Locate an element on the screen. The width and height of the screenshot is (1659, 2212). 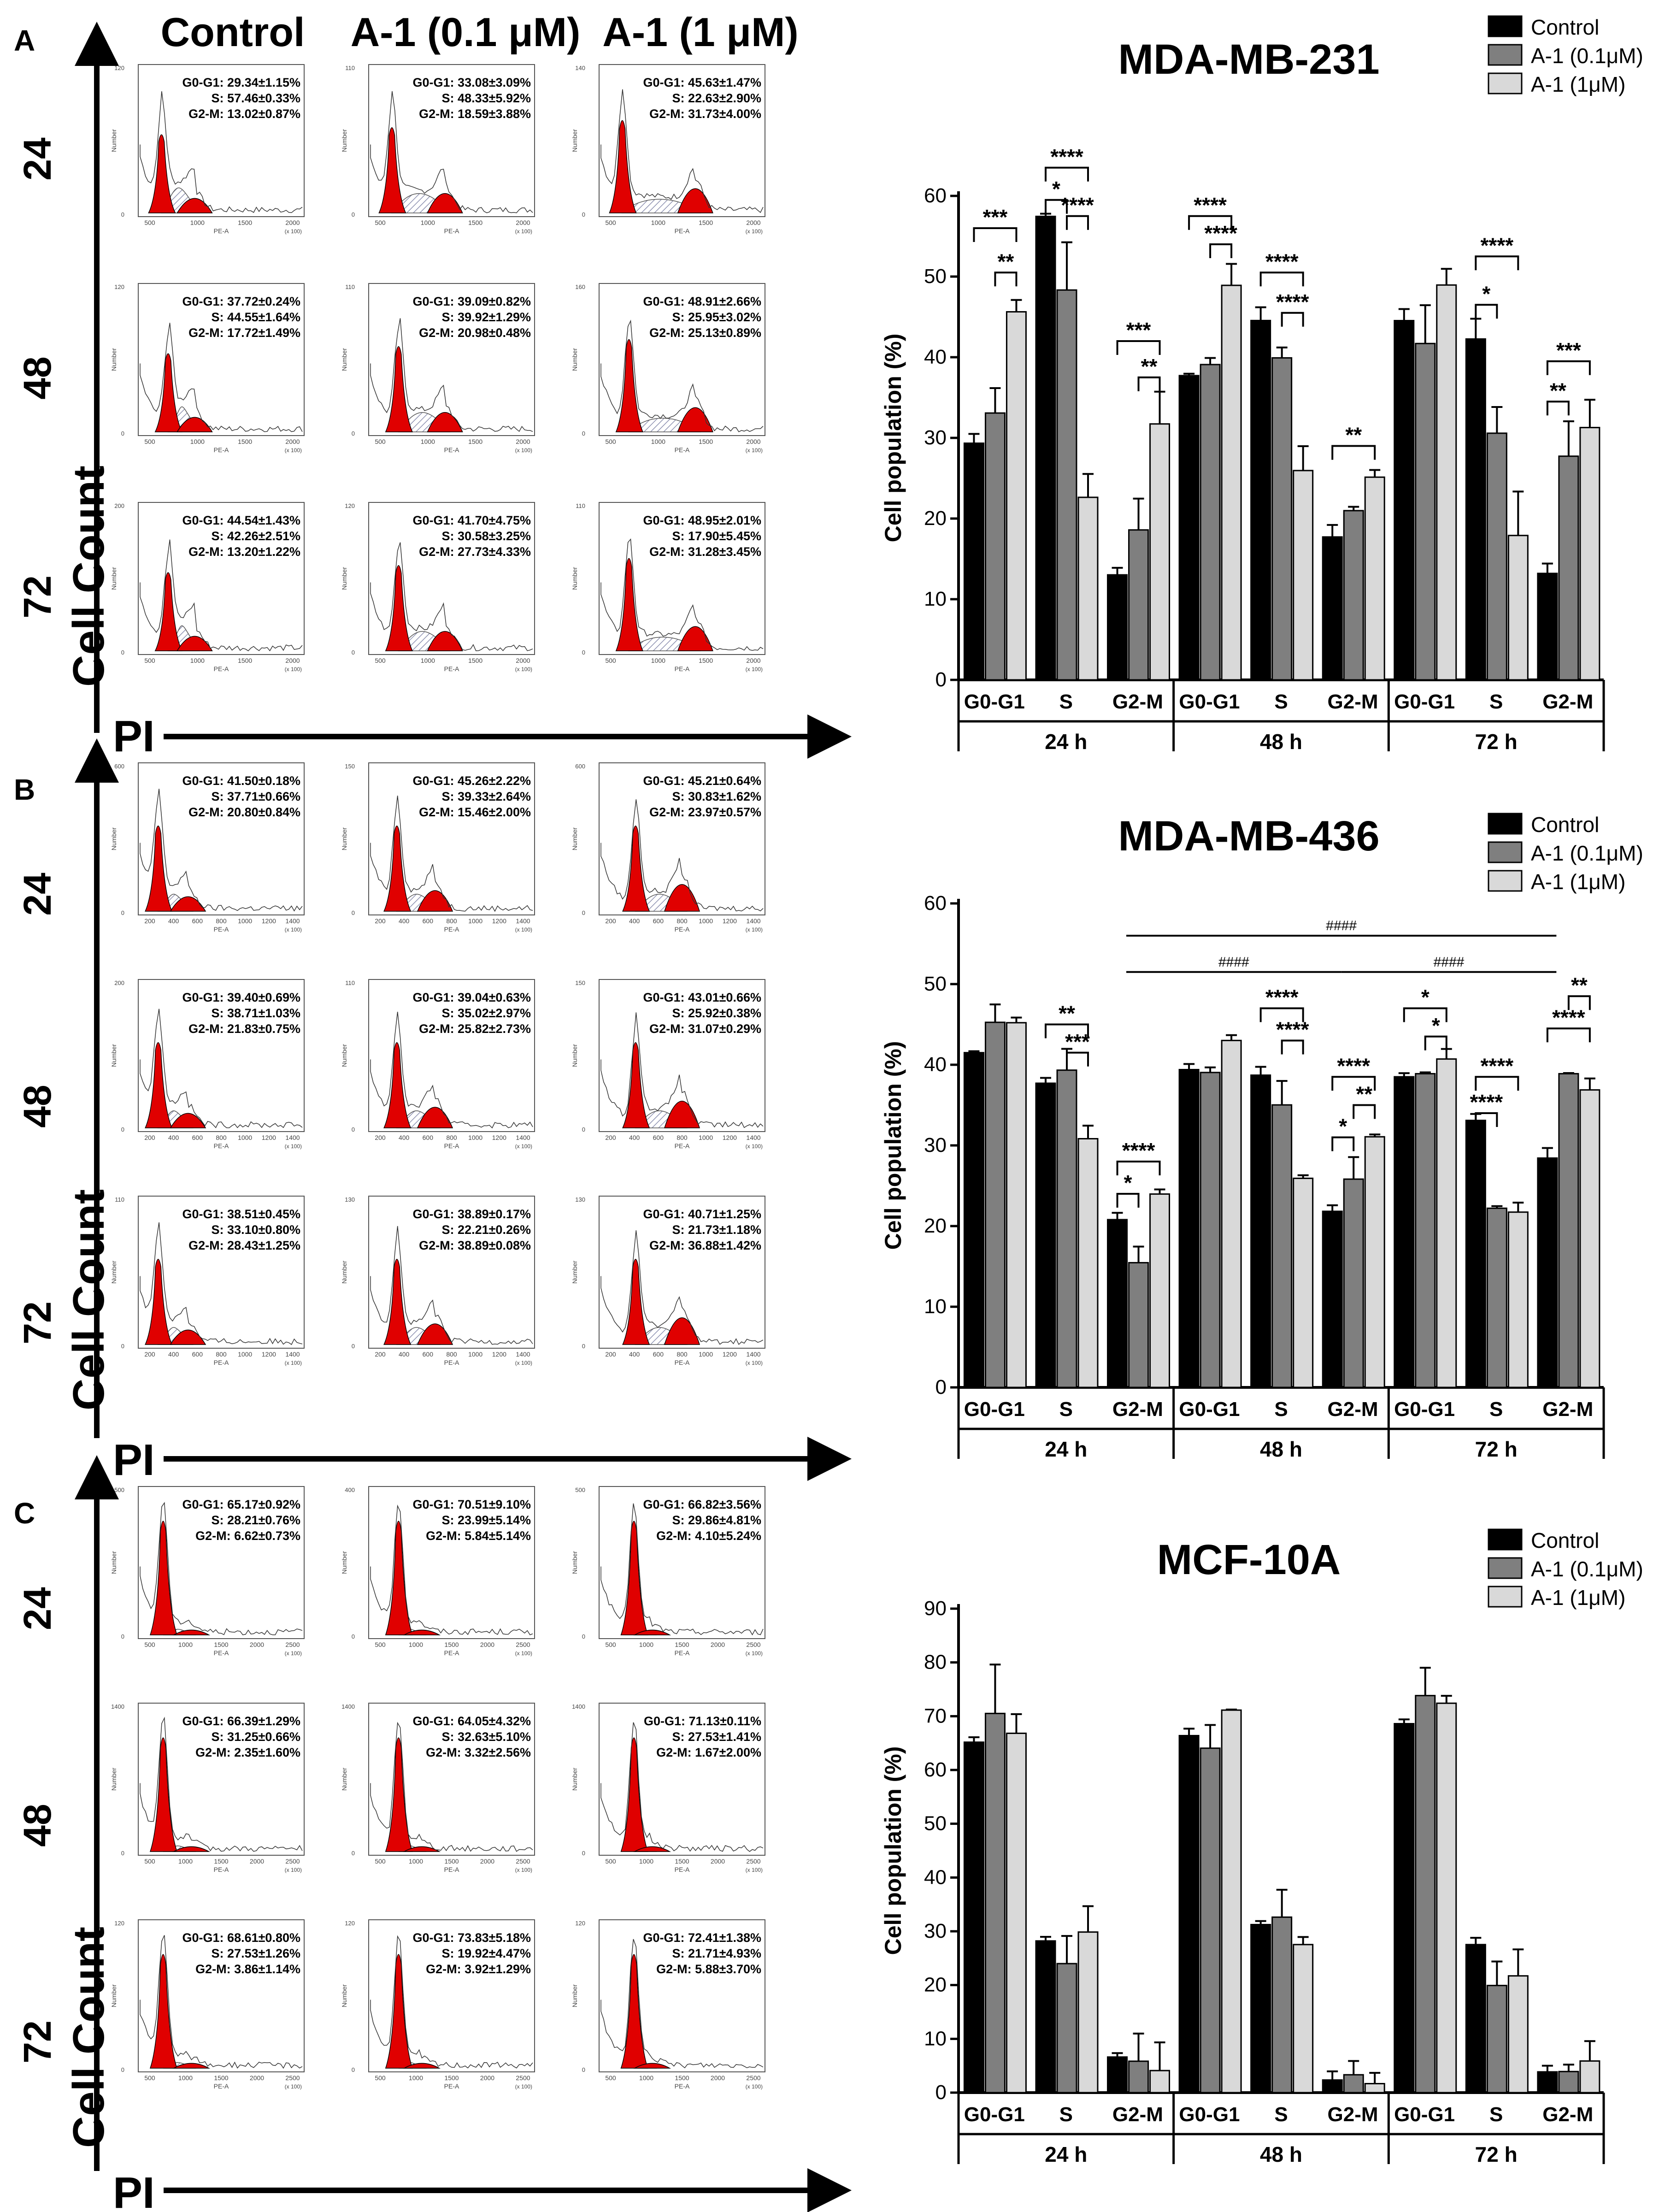
stat-g0g1: G0-G1: 45.26±2.22% is located at coordinates (472, 781).